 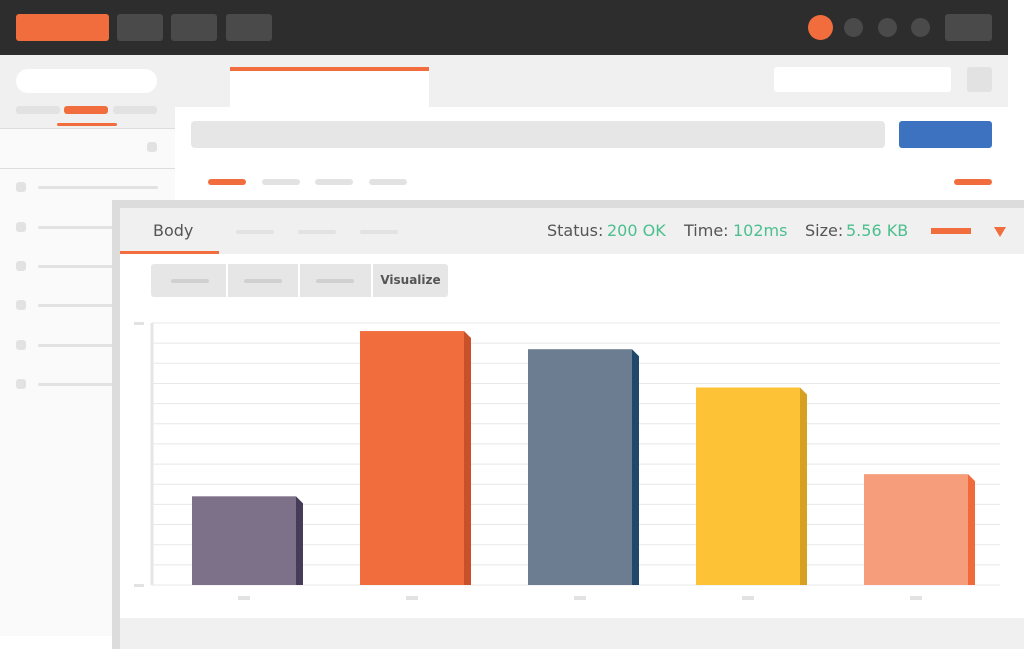 I want to click on tab-underline, so click(x=169, y=252).